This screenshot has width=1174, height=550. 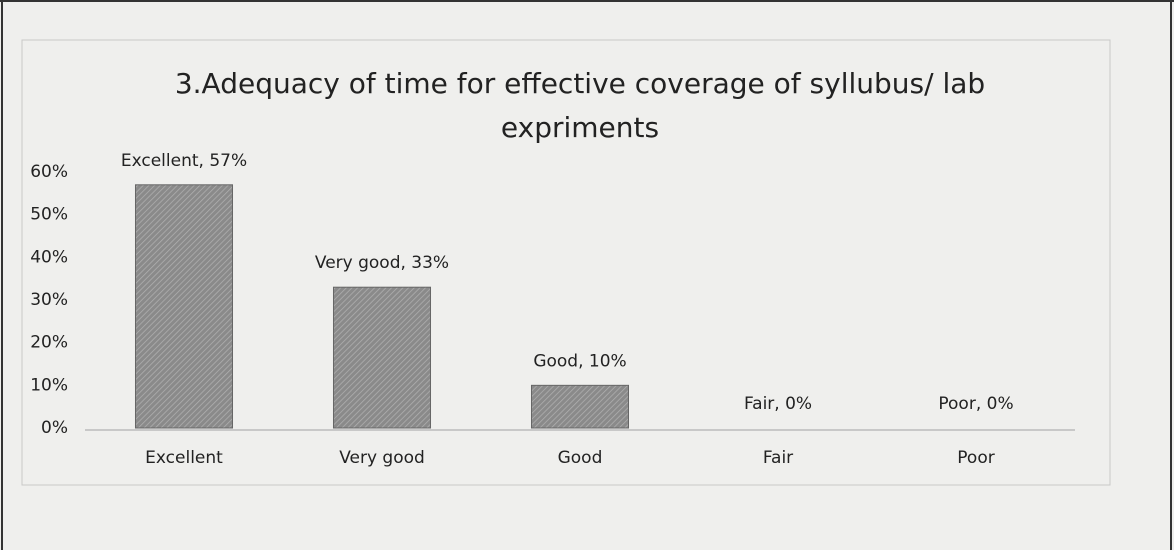 What do you see at coordinates (975, 404) in the screenshot?
I see `data-label: Poor, 0%` at bounding box center [975, 404].